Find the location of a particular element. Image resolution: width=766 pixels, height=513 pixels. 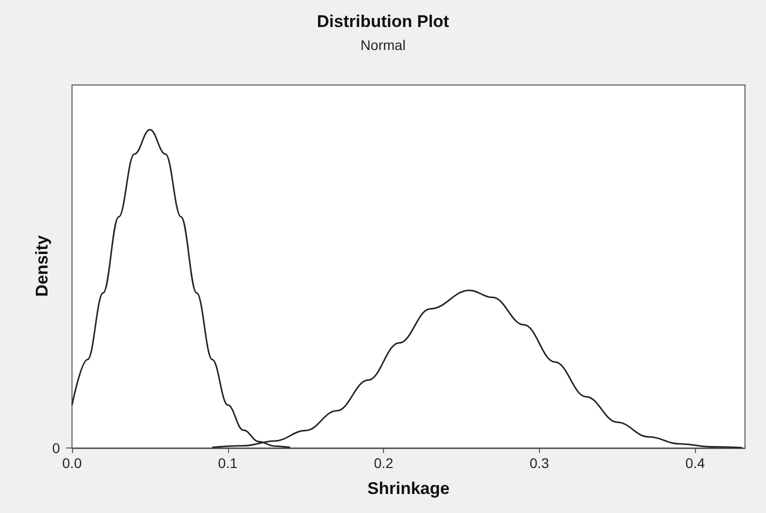

y-axis-title: Density is located at coordinates (42, 265).